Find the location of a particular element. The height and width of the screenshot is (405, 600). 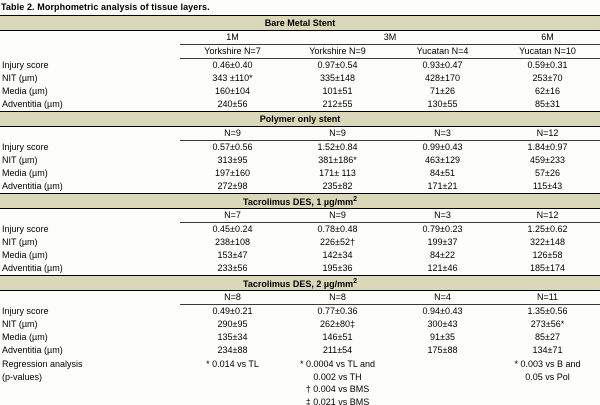

column-header: N=8 is located at coordinates (337, 297).